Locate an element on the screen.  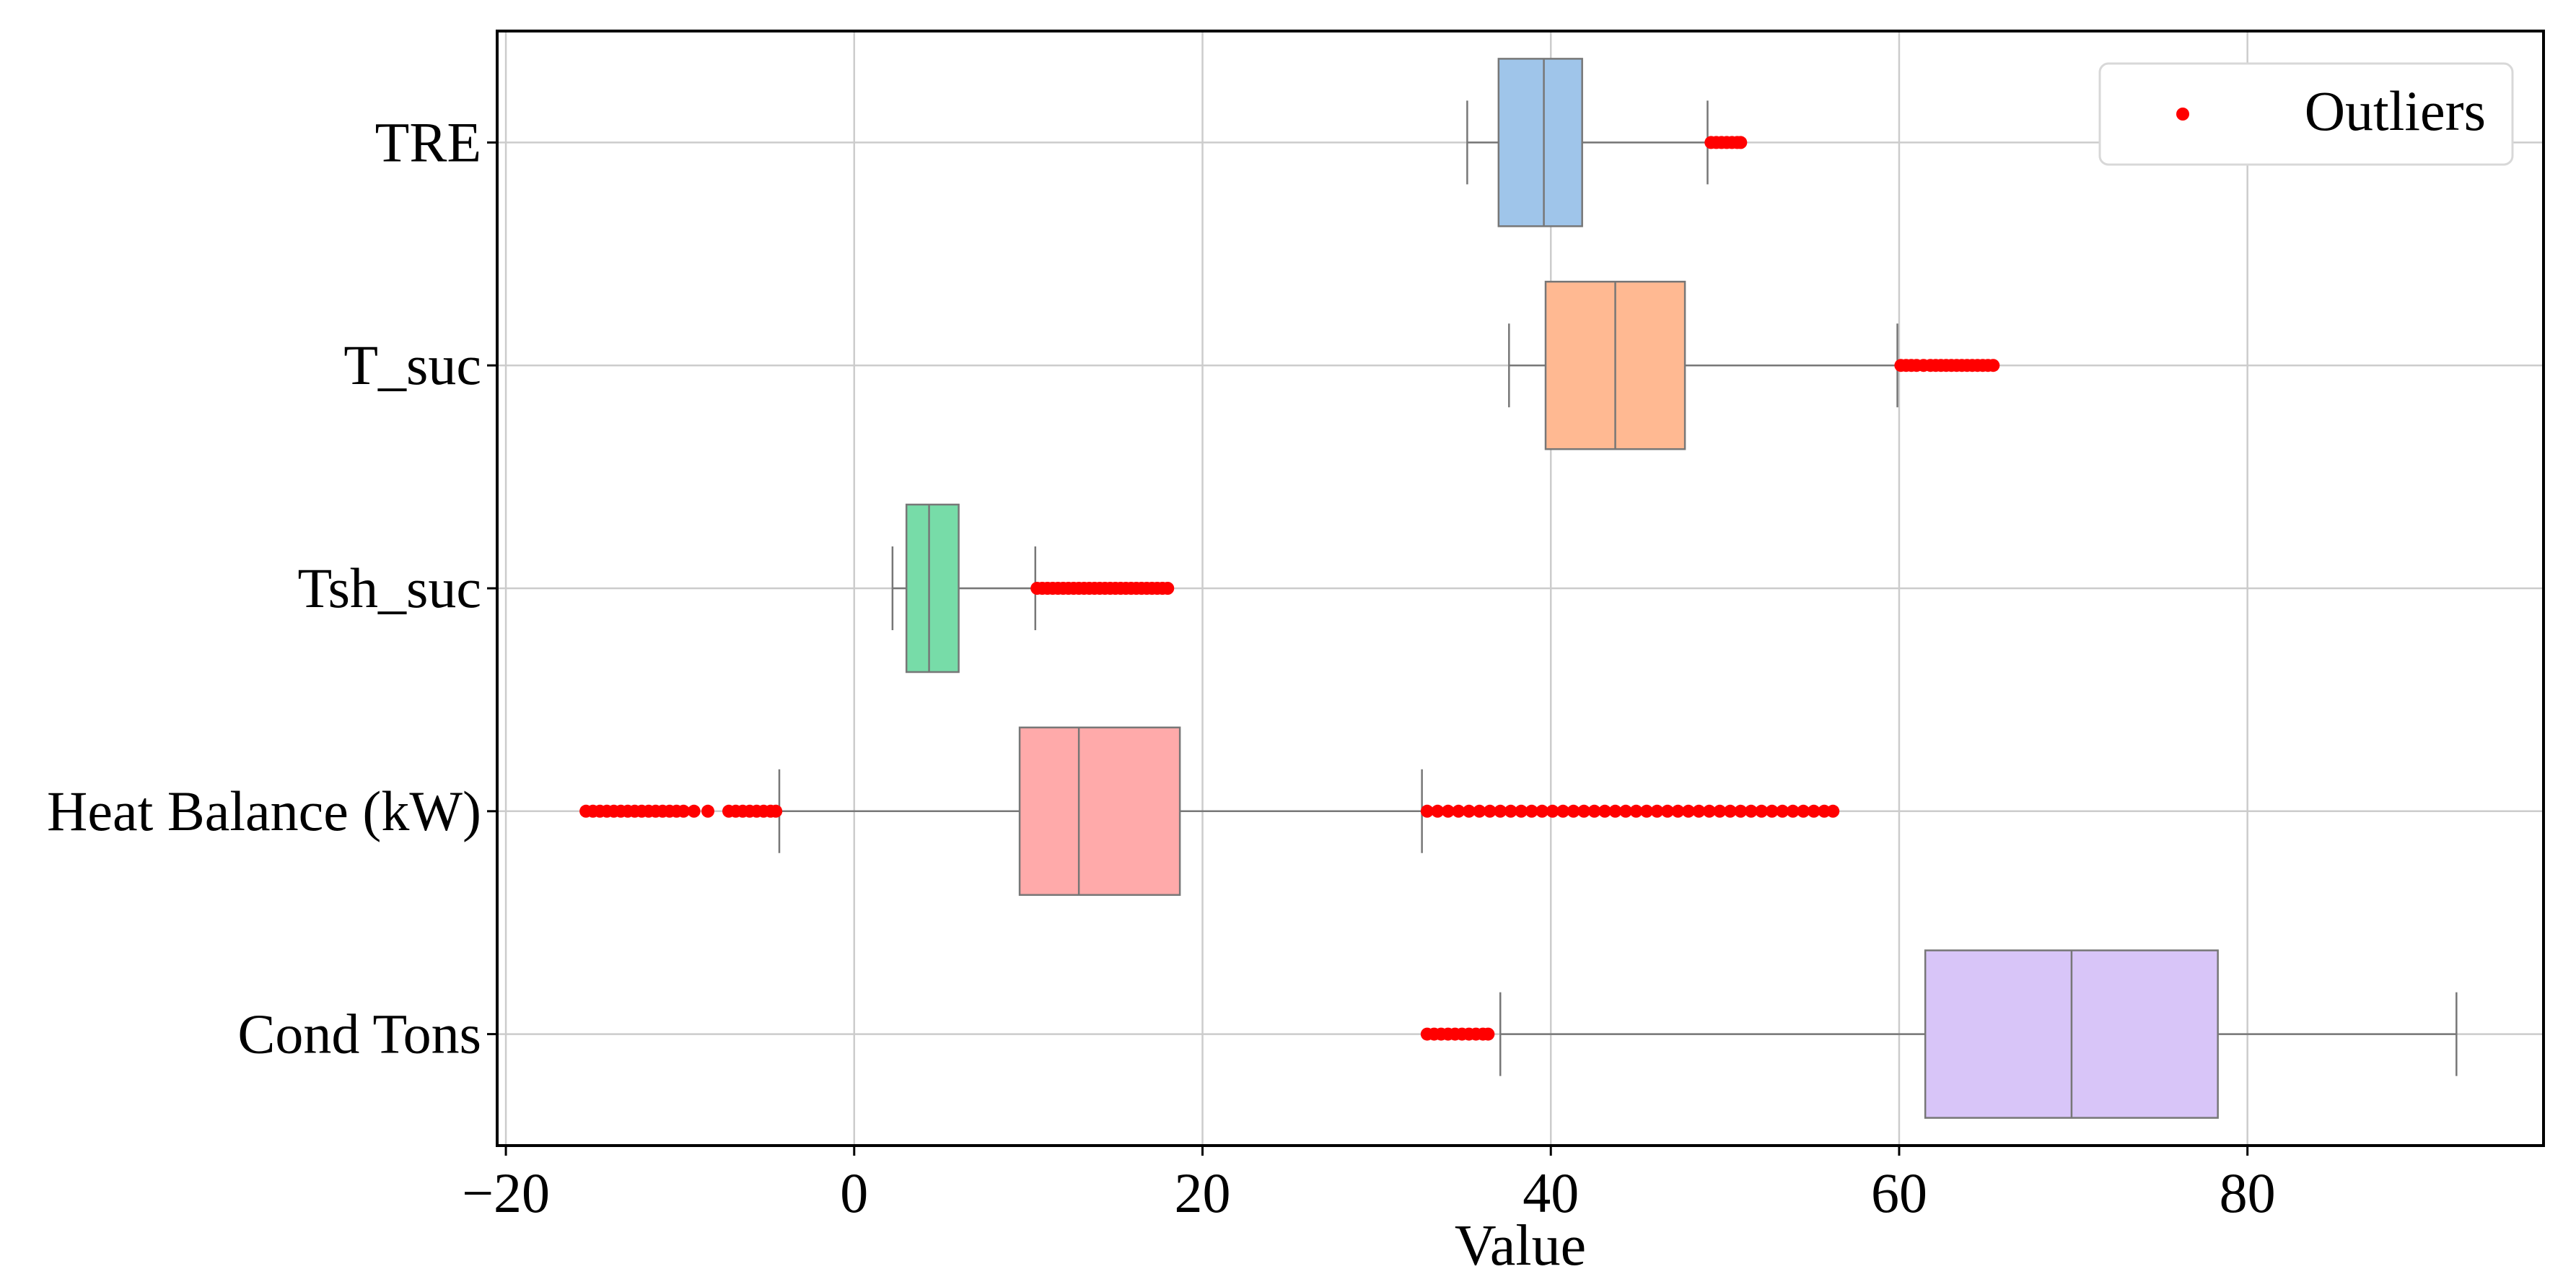
x-axis-ticks: −20 0 20 40 60 80 is located at coordinates (1369, 1185).